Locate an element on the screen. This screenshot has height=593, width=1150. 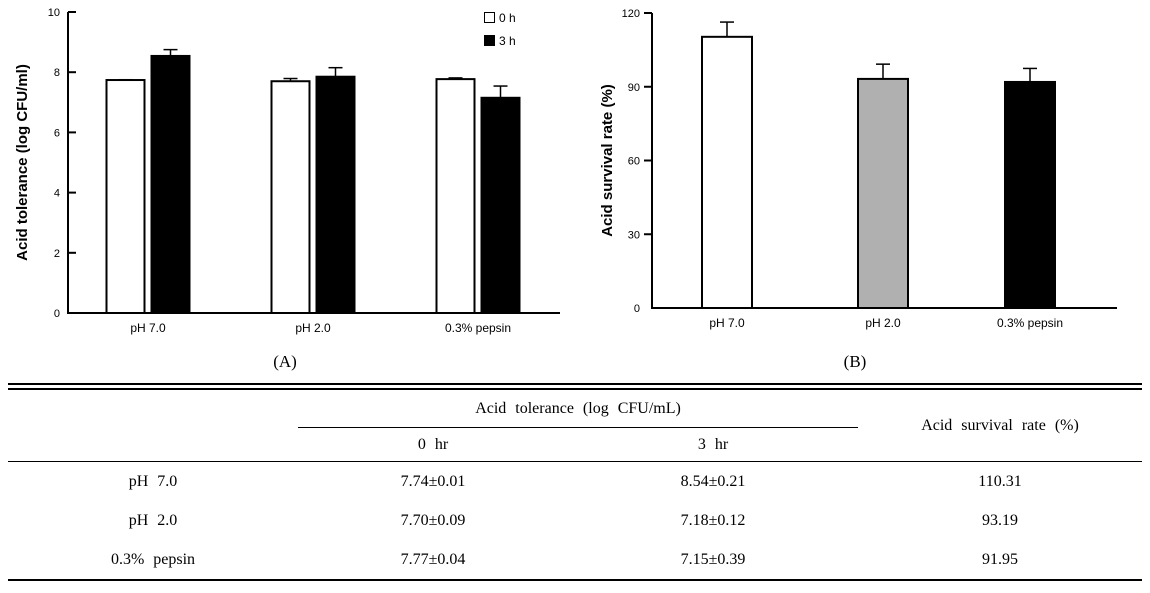
legend-swatch-0h is located at coordinates (489, 17).